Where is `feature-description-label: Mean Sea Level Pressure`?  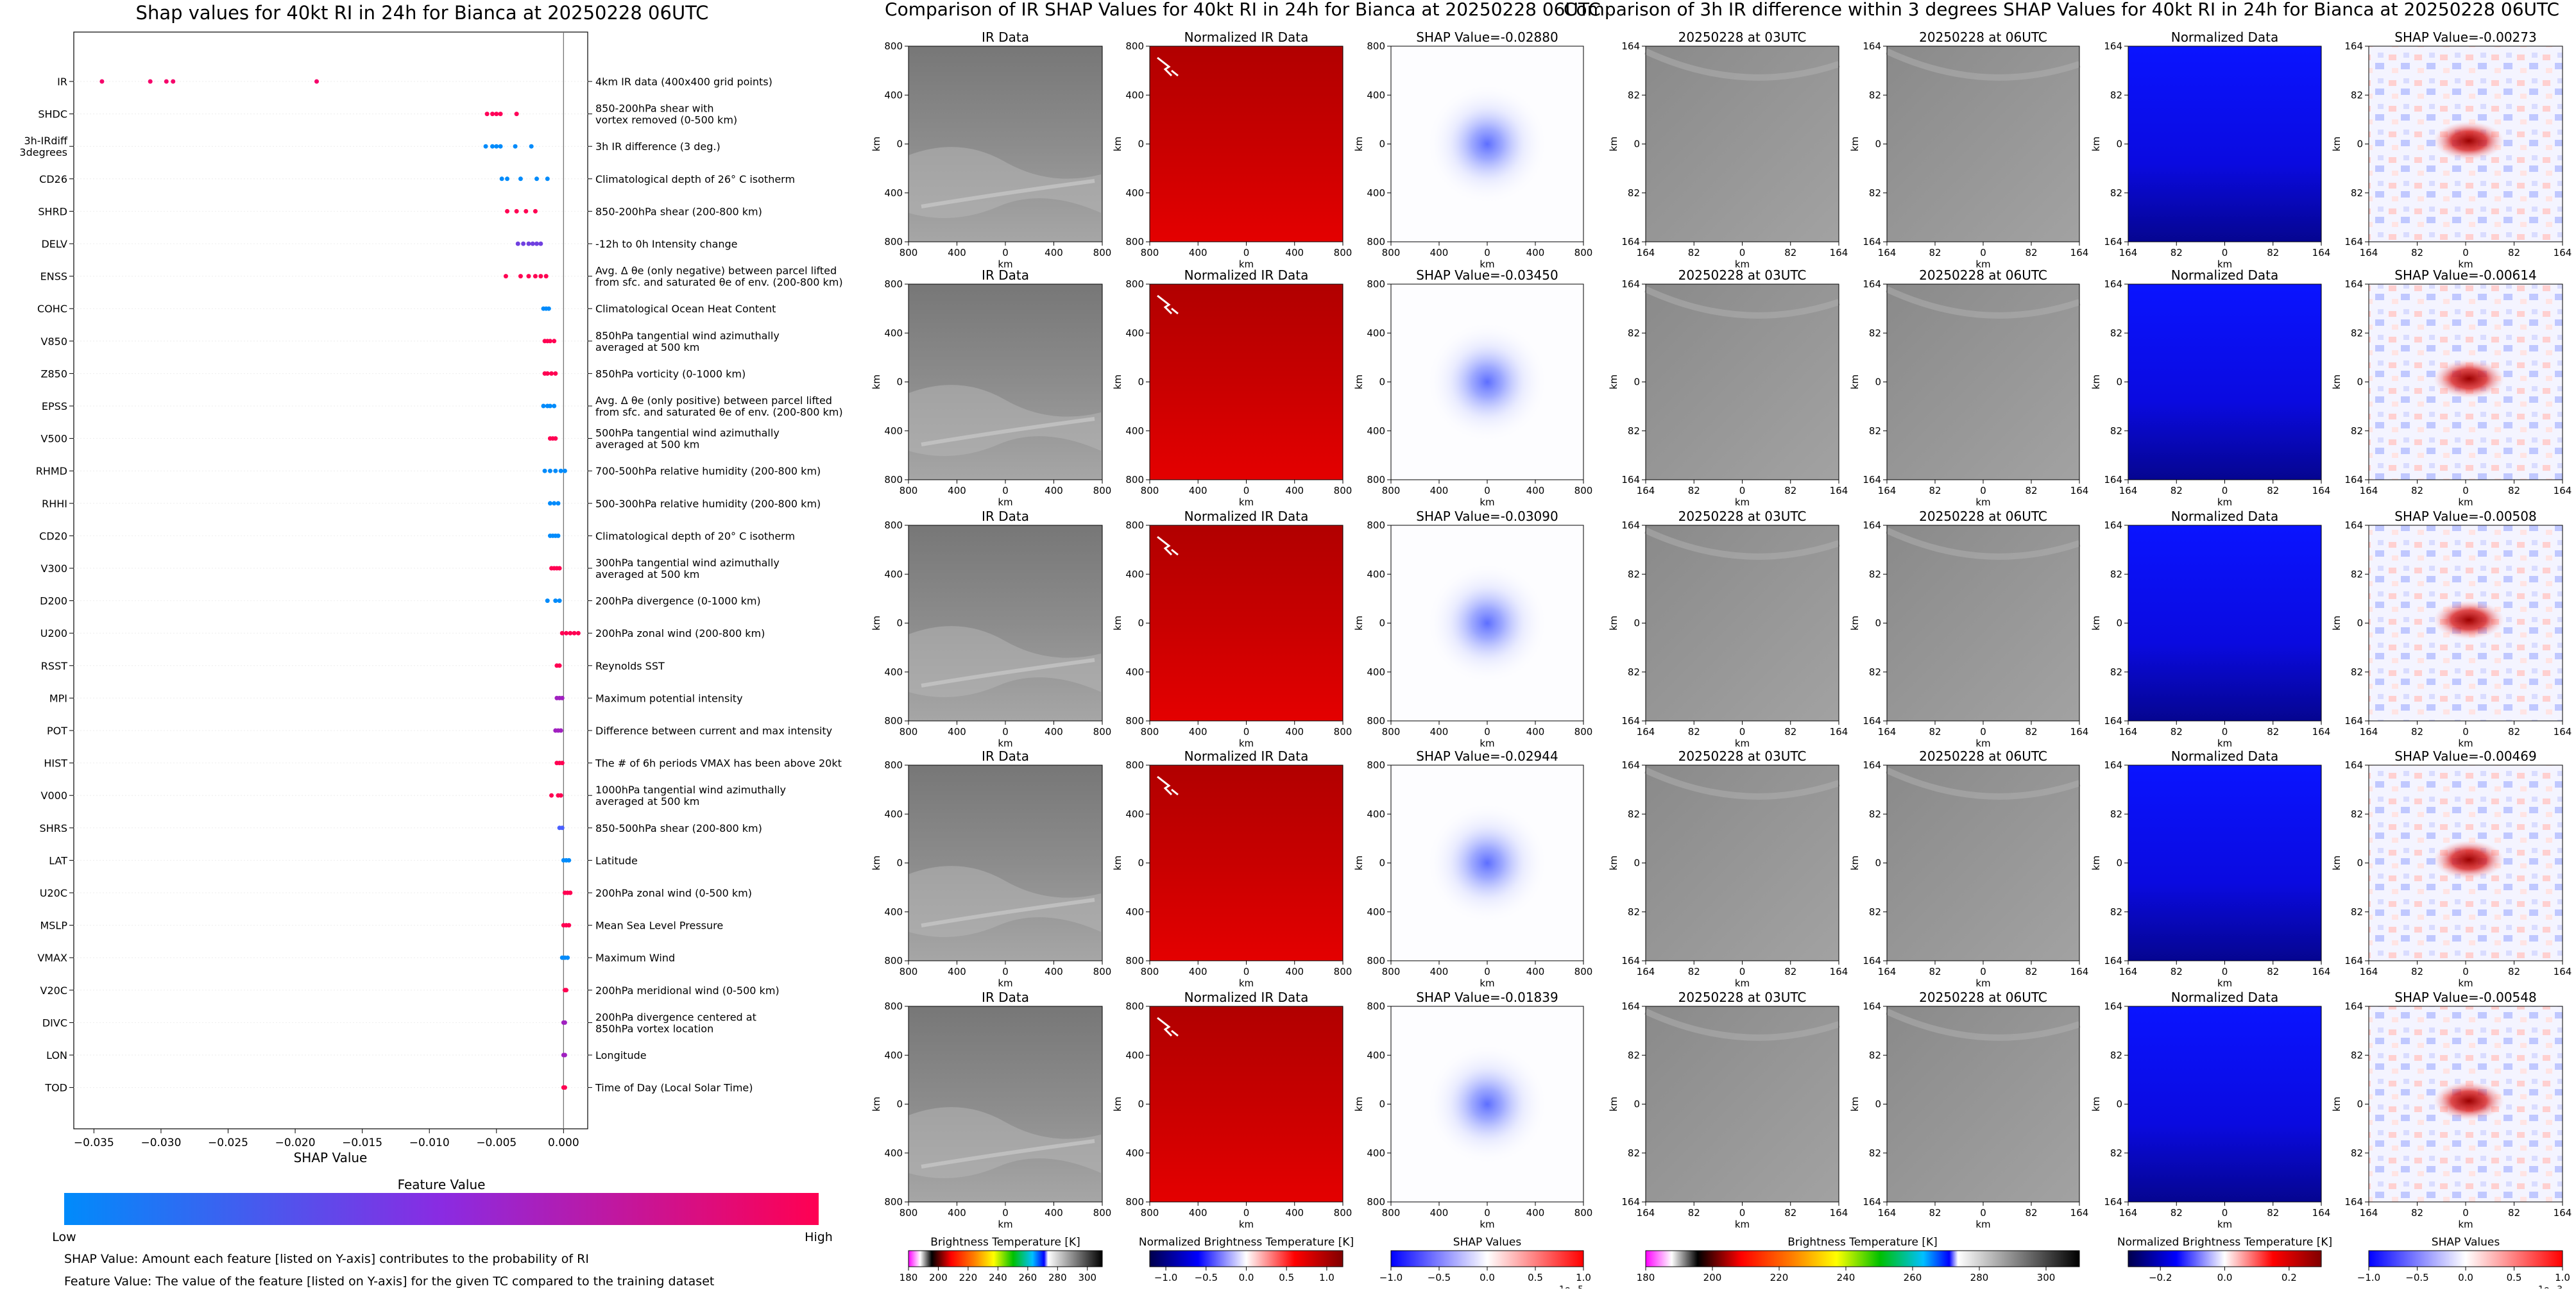
feature-description-label: Mean Sea Level Pressure is located at coordinates (659, 926).